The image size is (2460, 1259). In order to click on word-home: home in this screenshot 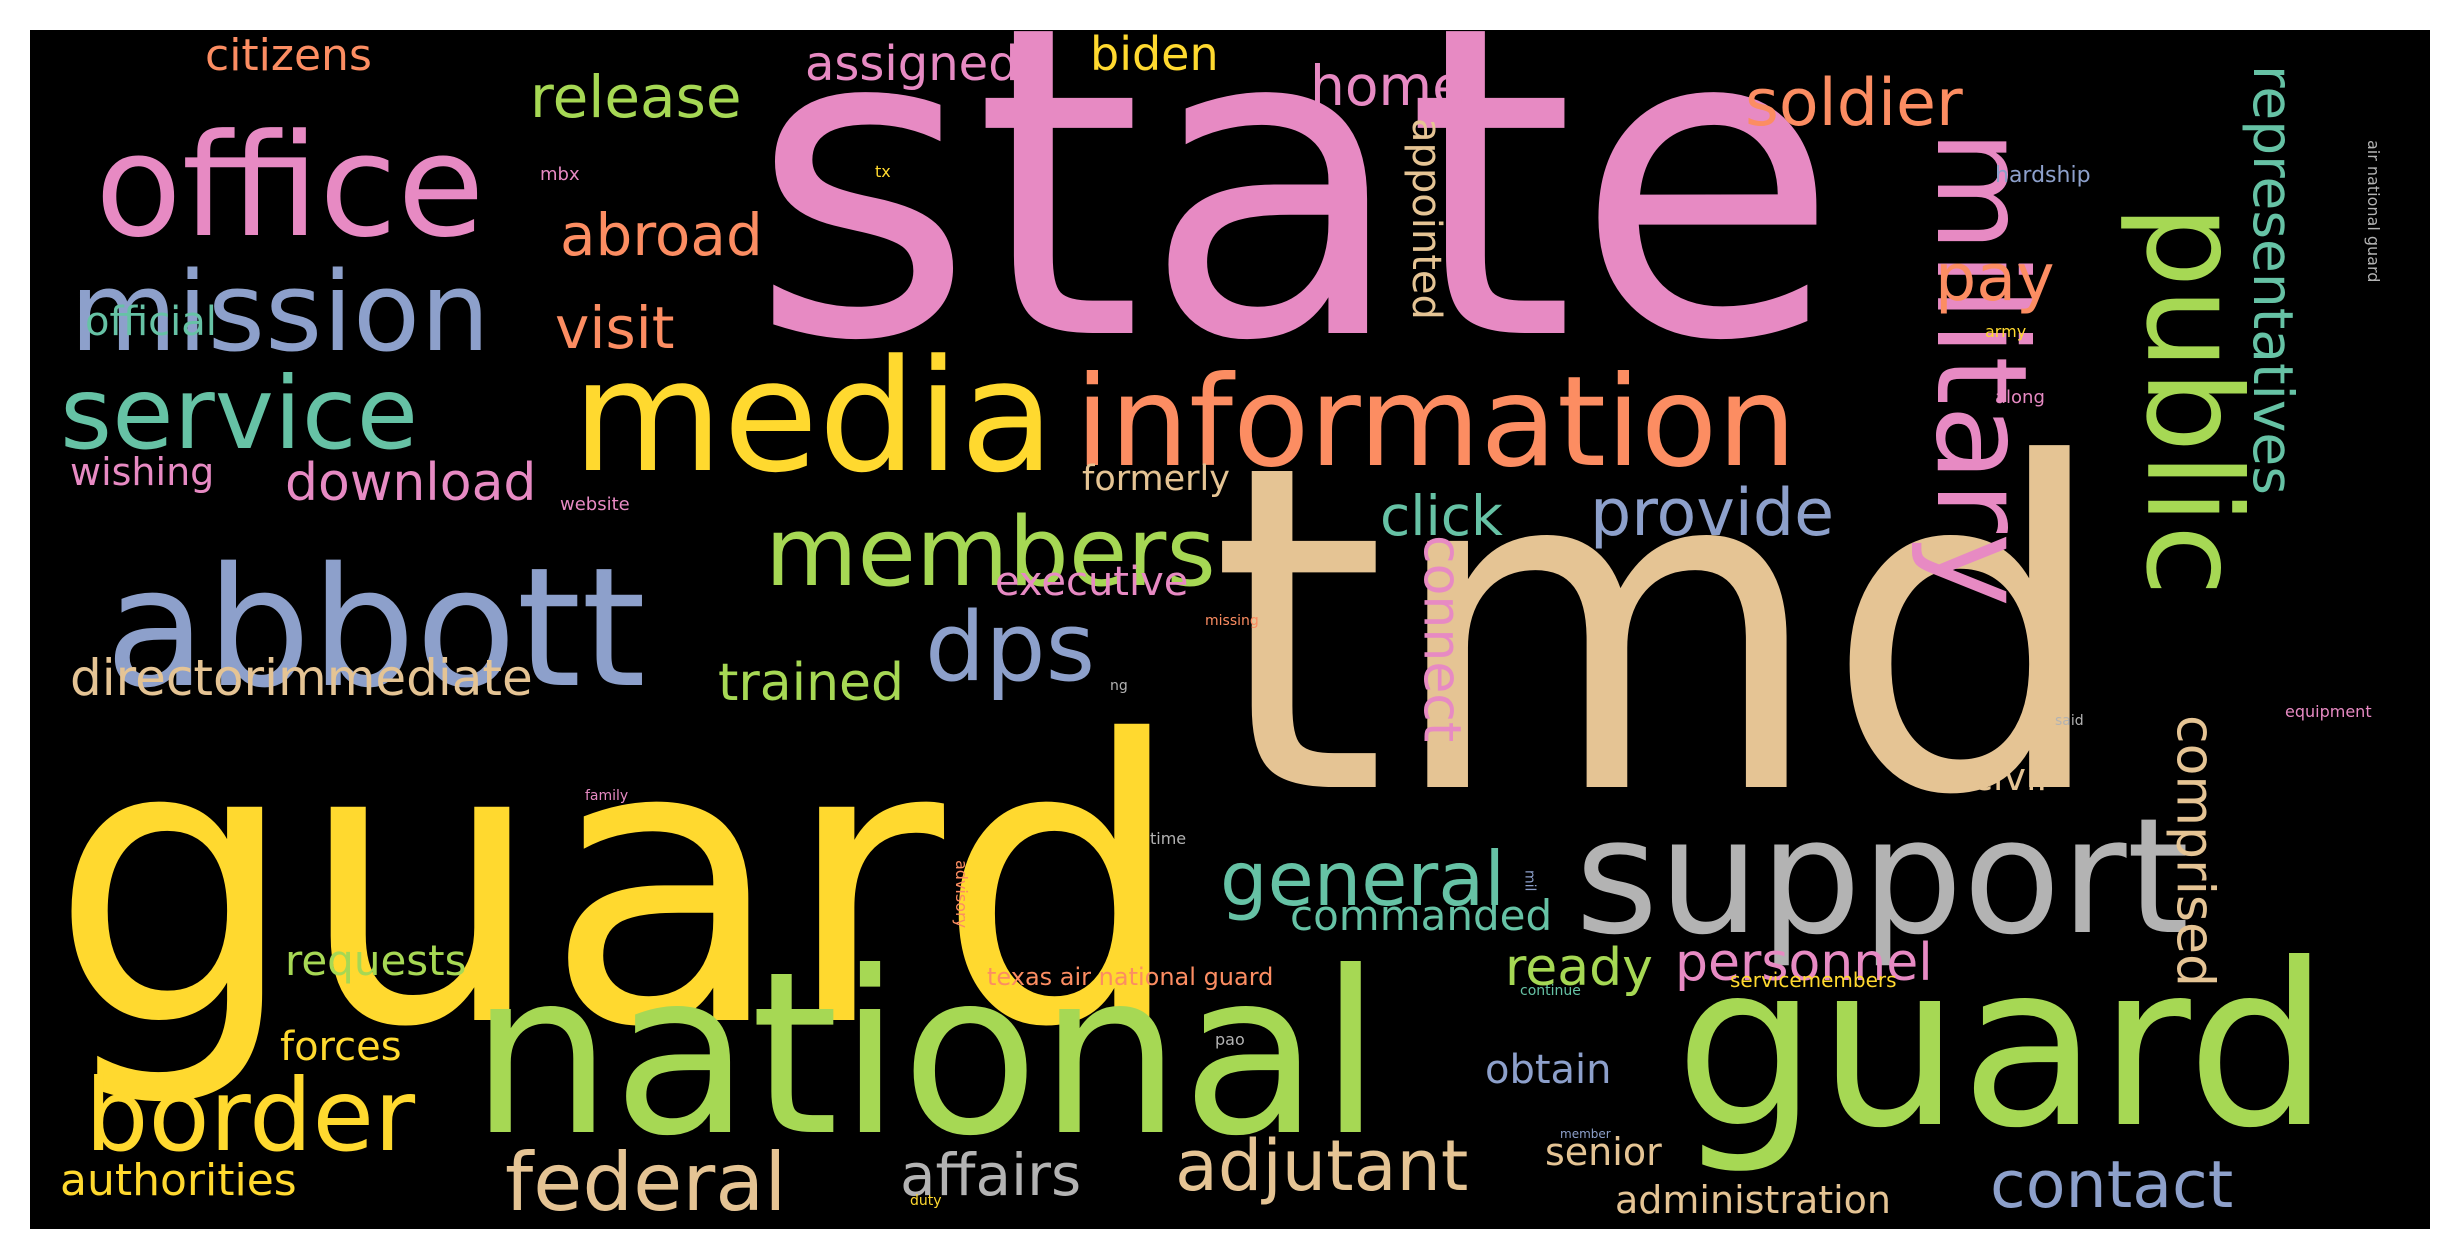, I will do `click(1388, 86)`.